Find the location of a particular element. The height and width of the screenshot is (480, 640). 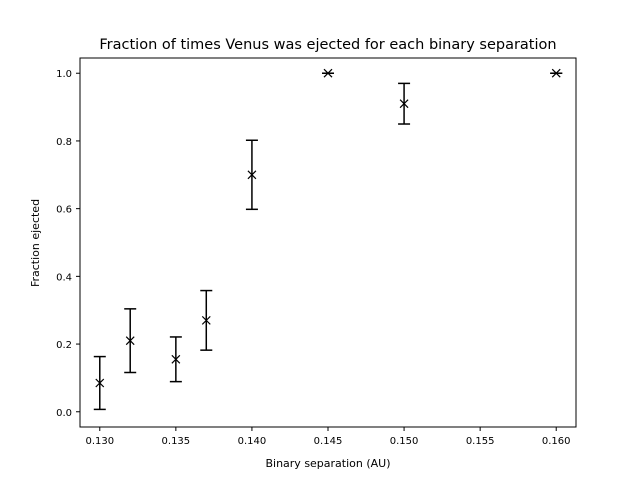

x-axis-label: Binary separation (AU) is located at coordinates (327, 463).